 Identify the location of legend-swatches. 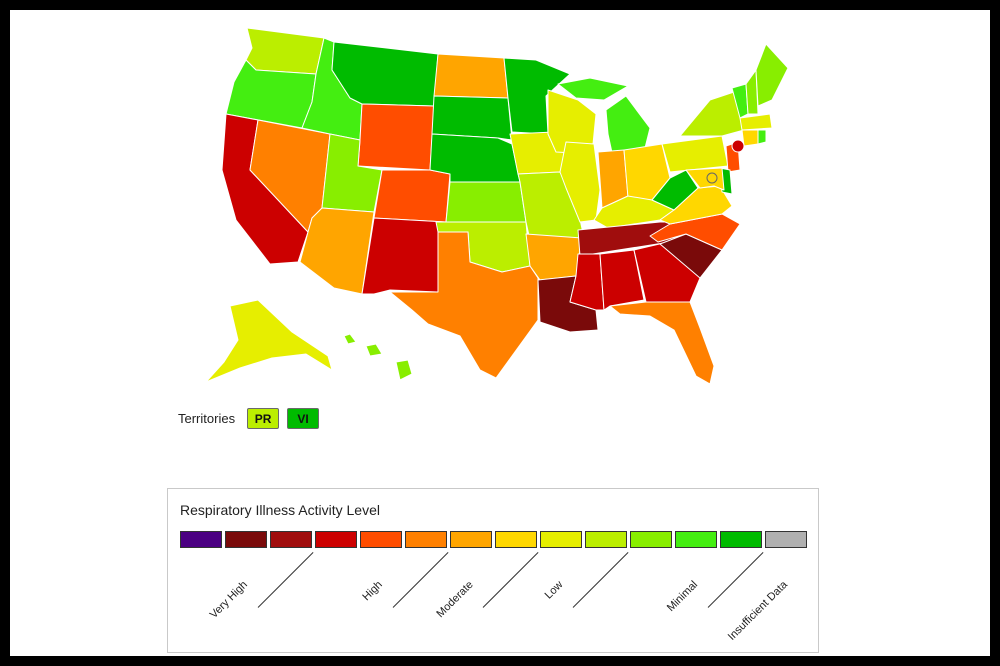
(493, 539).